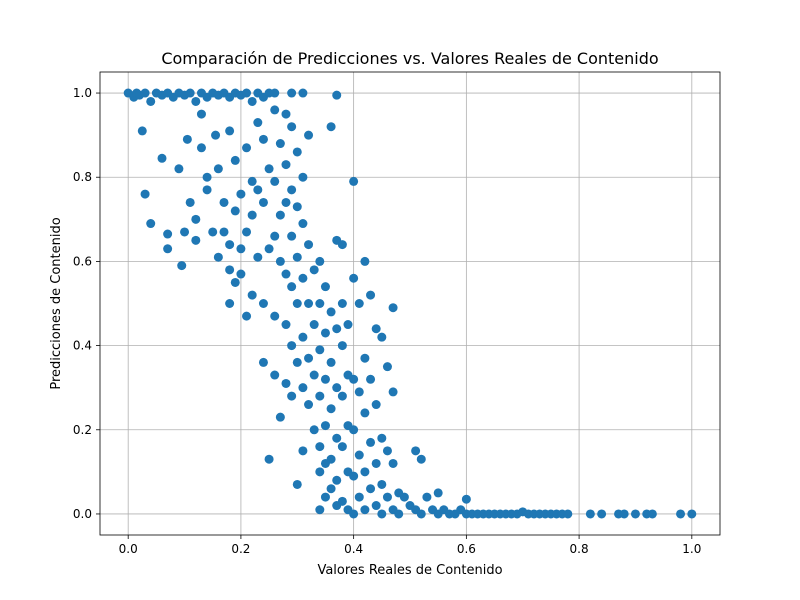  What do you see at coordinates (56, 303) in the screenshot?
I see `y-axis-label: Predicciones de Contenido` at bounding box center [56, 303].